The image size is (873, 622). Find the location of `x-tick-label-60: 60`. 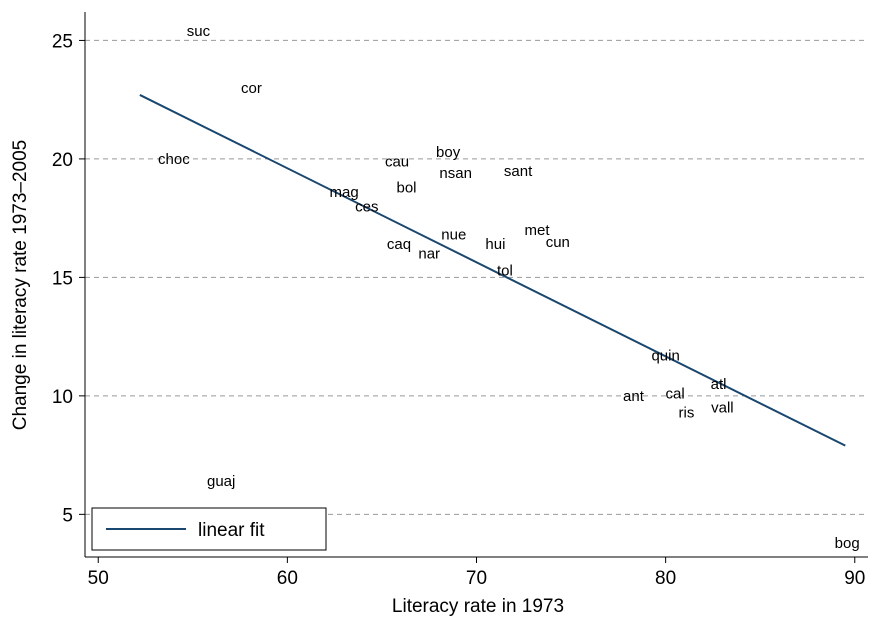

x-tick-label-60: 60 is located at coordinates (287, 578).